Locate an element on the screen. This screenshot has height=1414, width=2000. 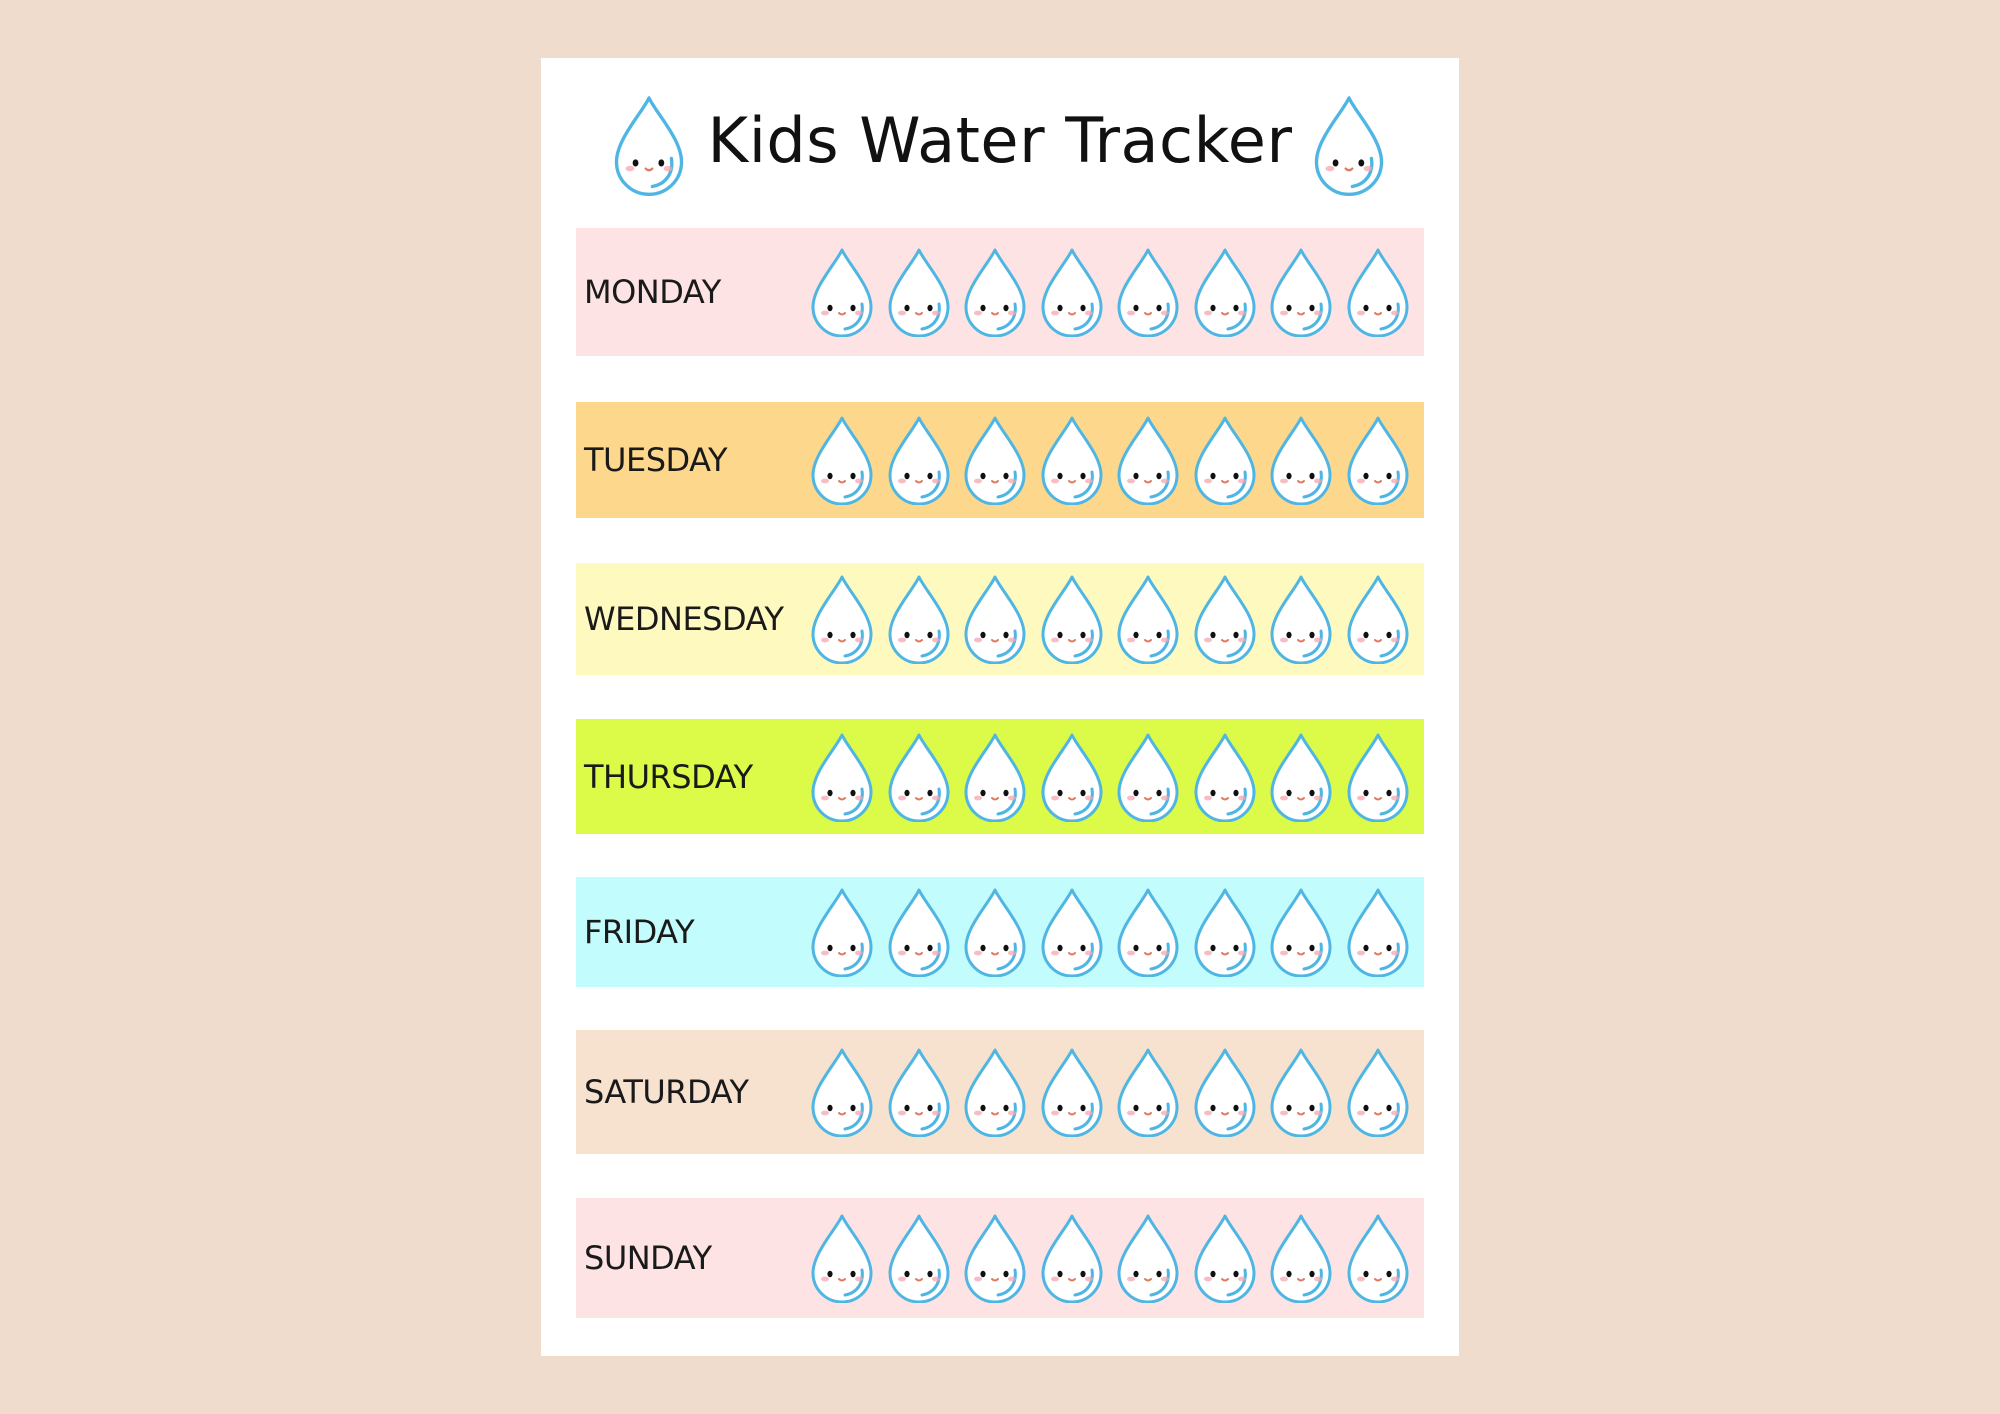
day-row-friday: FRIDAY is located at coordinates (1000, 932).